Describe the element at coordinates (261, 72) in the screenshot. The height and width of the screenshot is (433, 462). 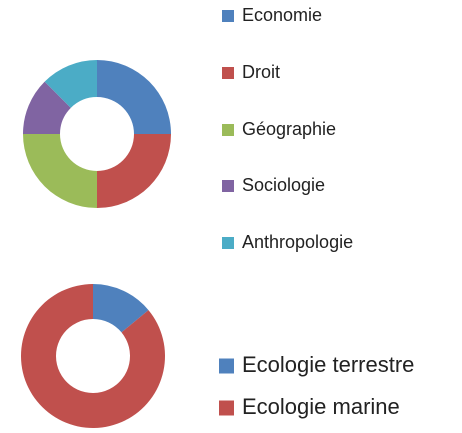
I see `legend-label: Droit` at that location.